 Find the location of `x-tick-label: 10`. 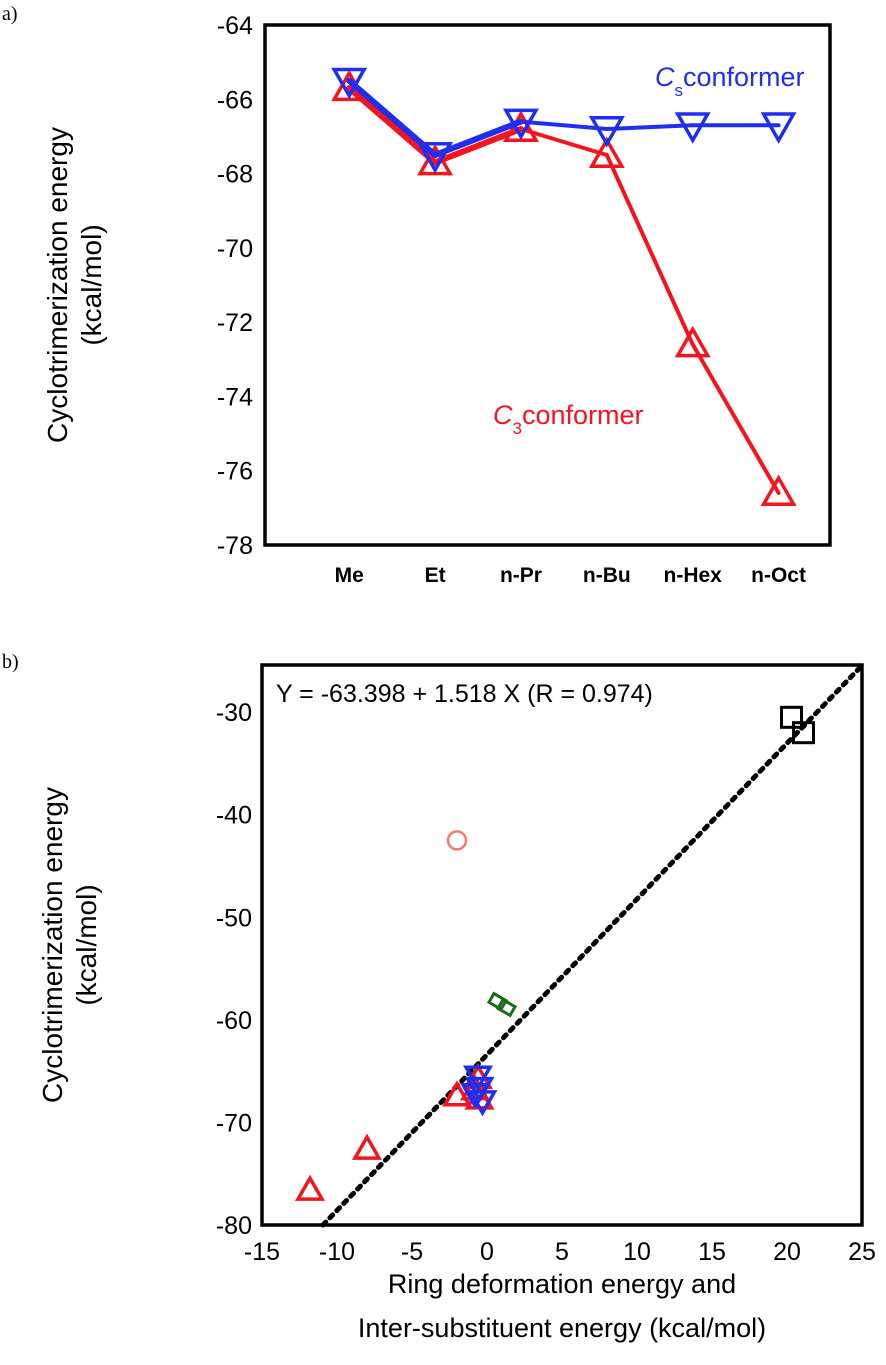

x-tick-label: 10 is located at coordinates (637, 1252).